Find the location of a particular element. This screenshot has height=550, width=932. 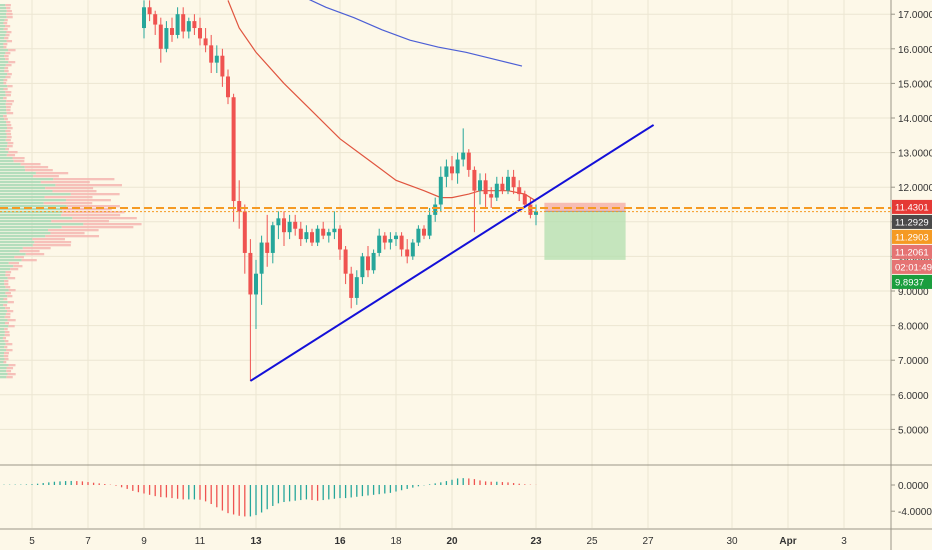

short-position-tool is located at coordinates (585, 231).